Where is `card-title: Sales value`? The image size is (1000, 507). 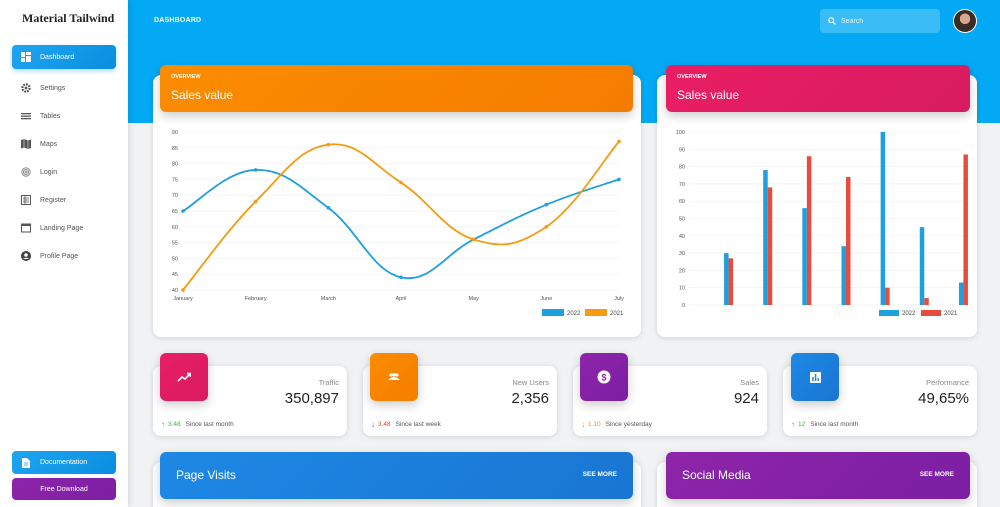
card-title: Sales value is located at coordinates (202, 95).